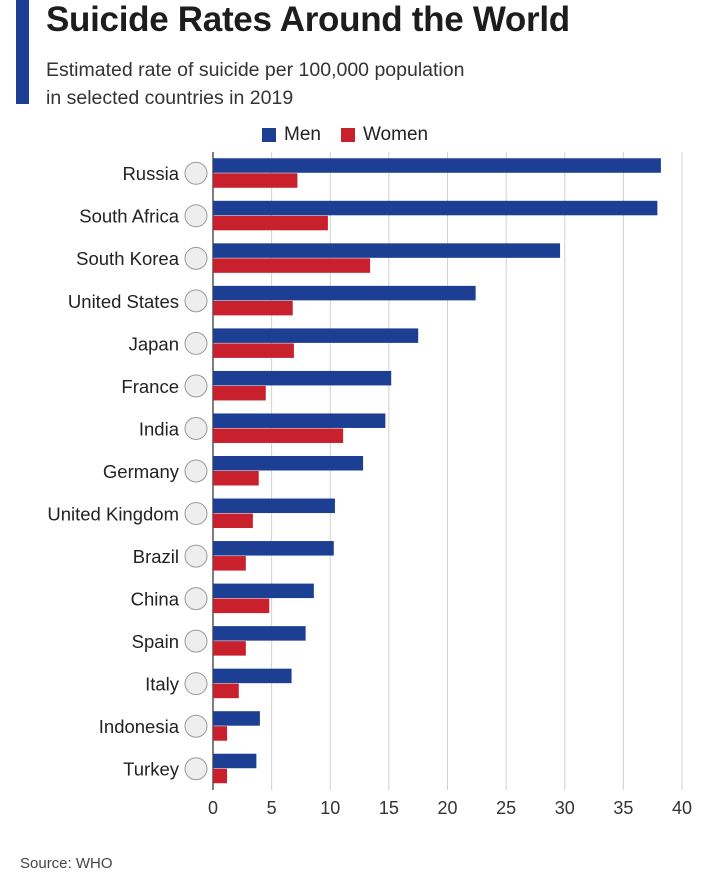 This screenshot has height=878, width=720. Describe the element at coordinates (150, 386) in the screenshot. I see `category-label: France` at that location.